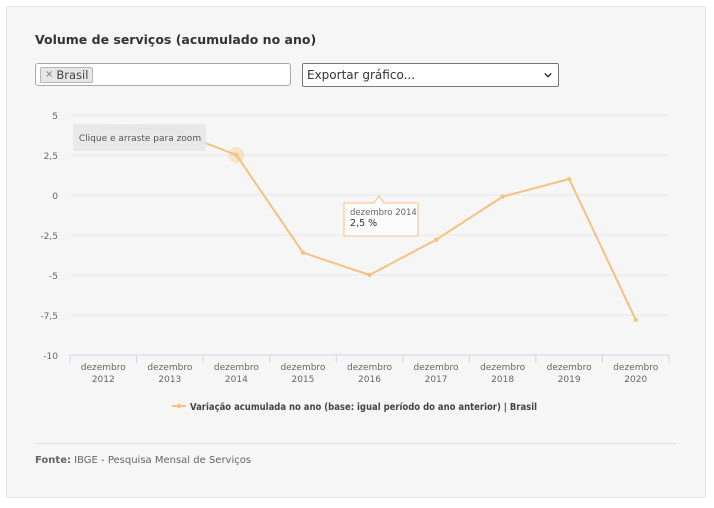  Describe the element at coordinates (55, 117) in the screenshot. I see `y-tick-label: 5` at that location.